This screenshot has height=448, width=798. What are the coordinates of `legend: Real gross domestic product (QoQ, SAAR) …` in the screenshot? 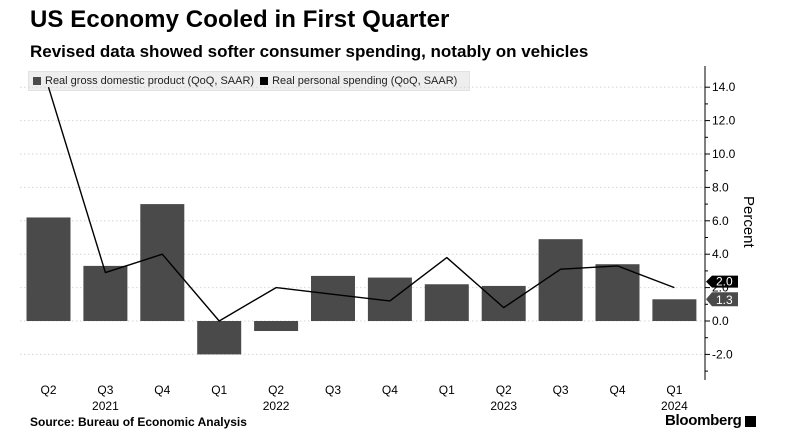 It's located at (249, 81).